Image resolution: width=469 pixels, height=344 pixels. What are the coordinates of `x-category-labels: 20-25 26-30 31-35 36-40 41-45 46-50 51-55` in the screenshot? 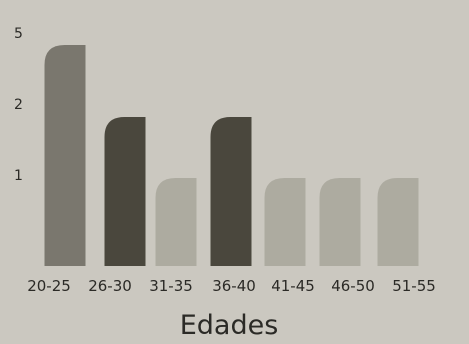 It's located at (231, 286).